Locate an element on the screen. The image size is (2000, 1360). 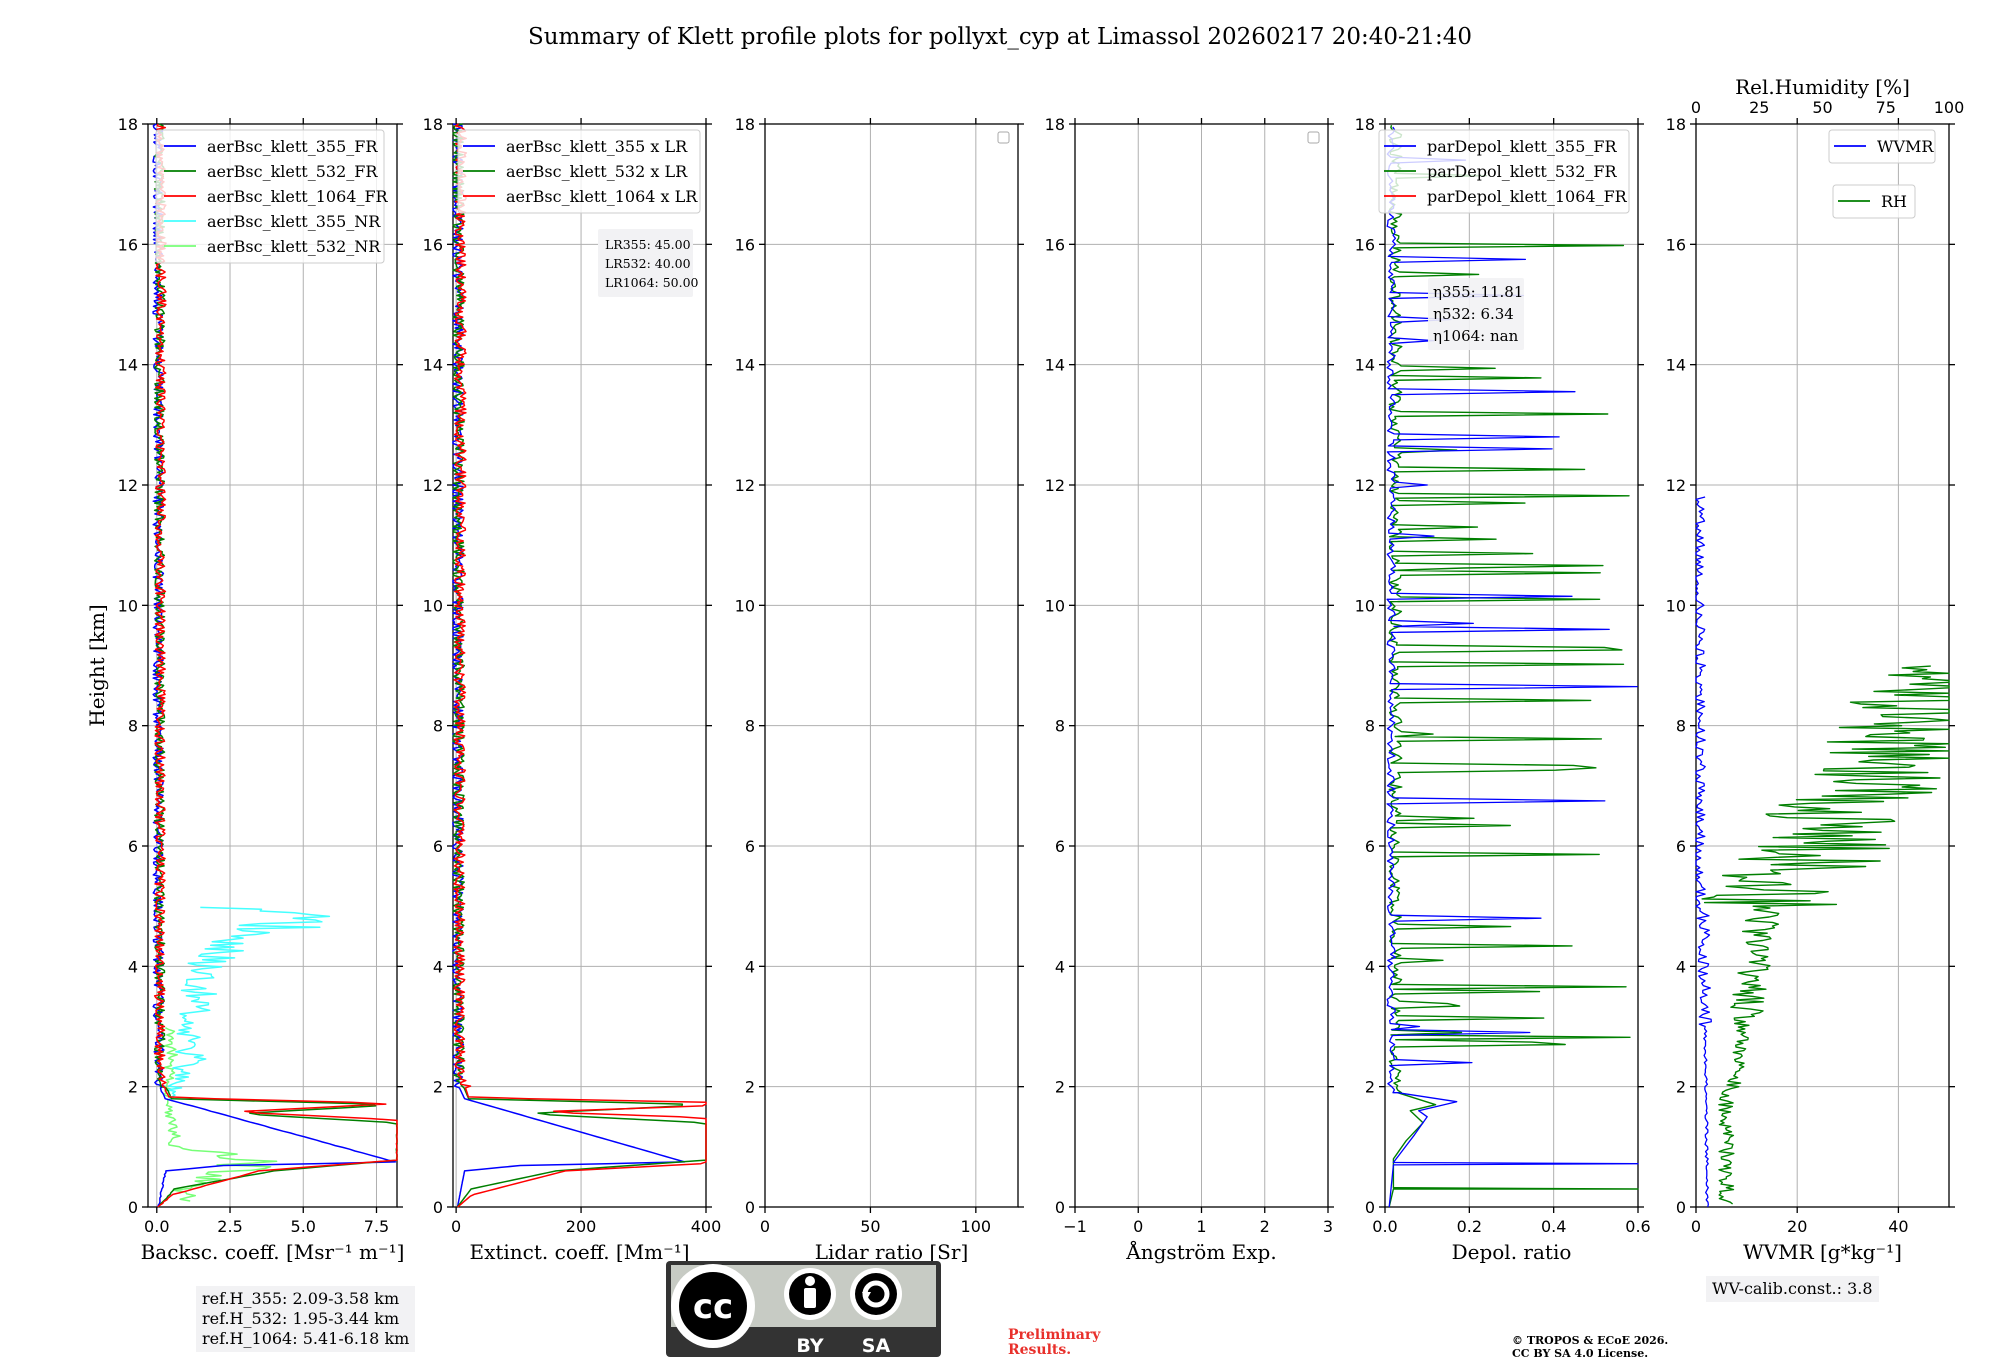
series-line-aerBsc_klett_532_FR is located at coordinates (275, 665).